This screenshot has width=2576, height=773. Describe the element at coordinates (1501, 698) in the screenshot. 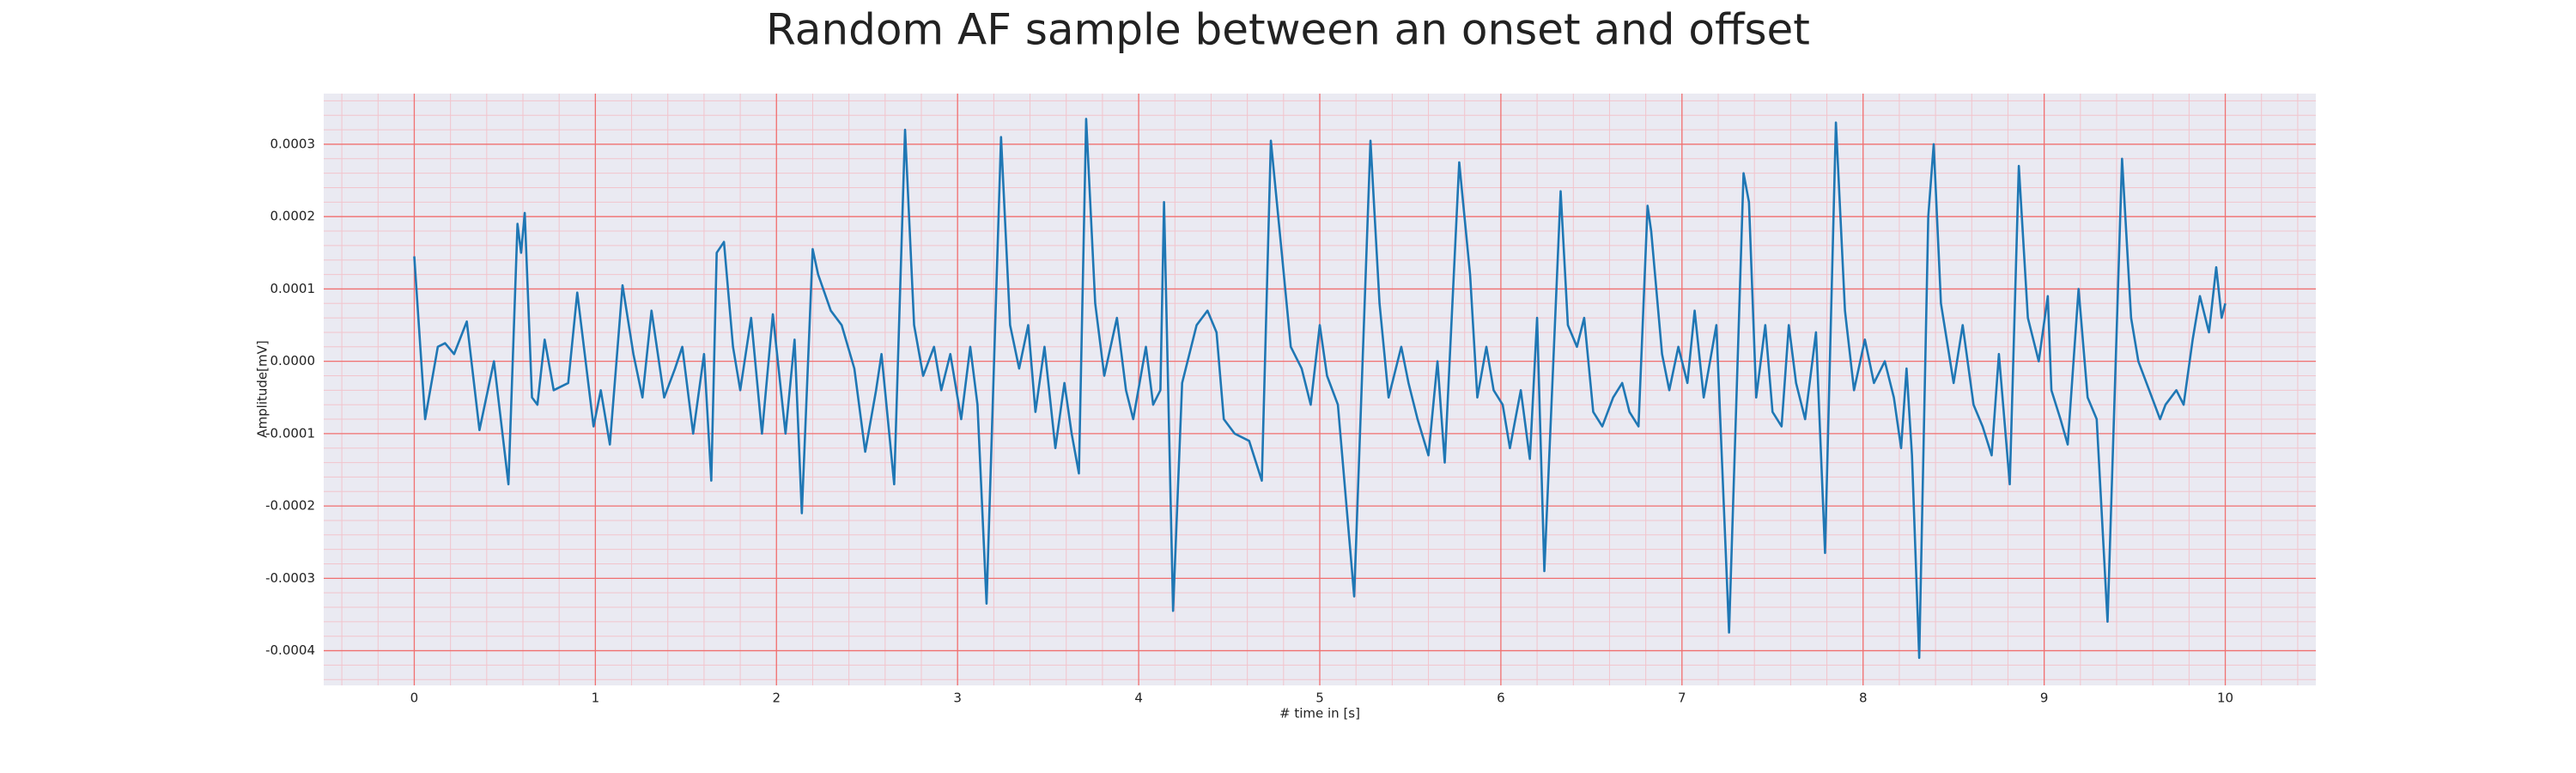

I see `x-tick-label: 6` at that location.